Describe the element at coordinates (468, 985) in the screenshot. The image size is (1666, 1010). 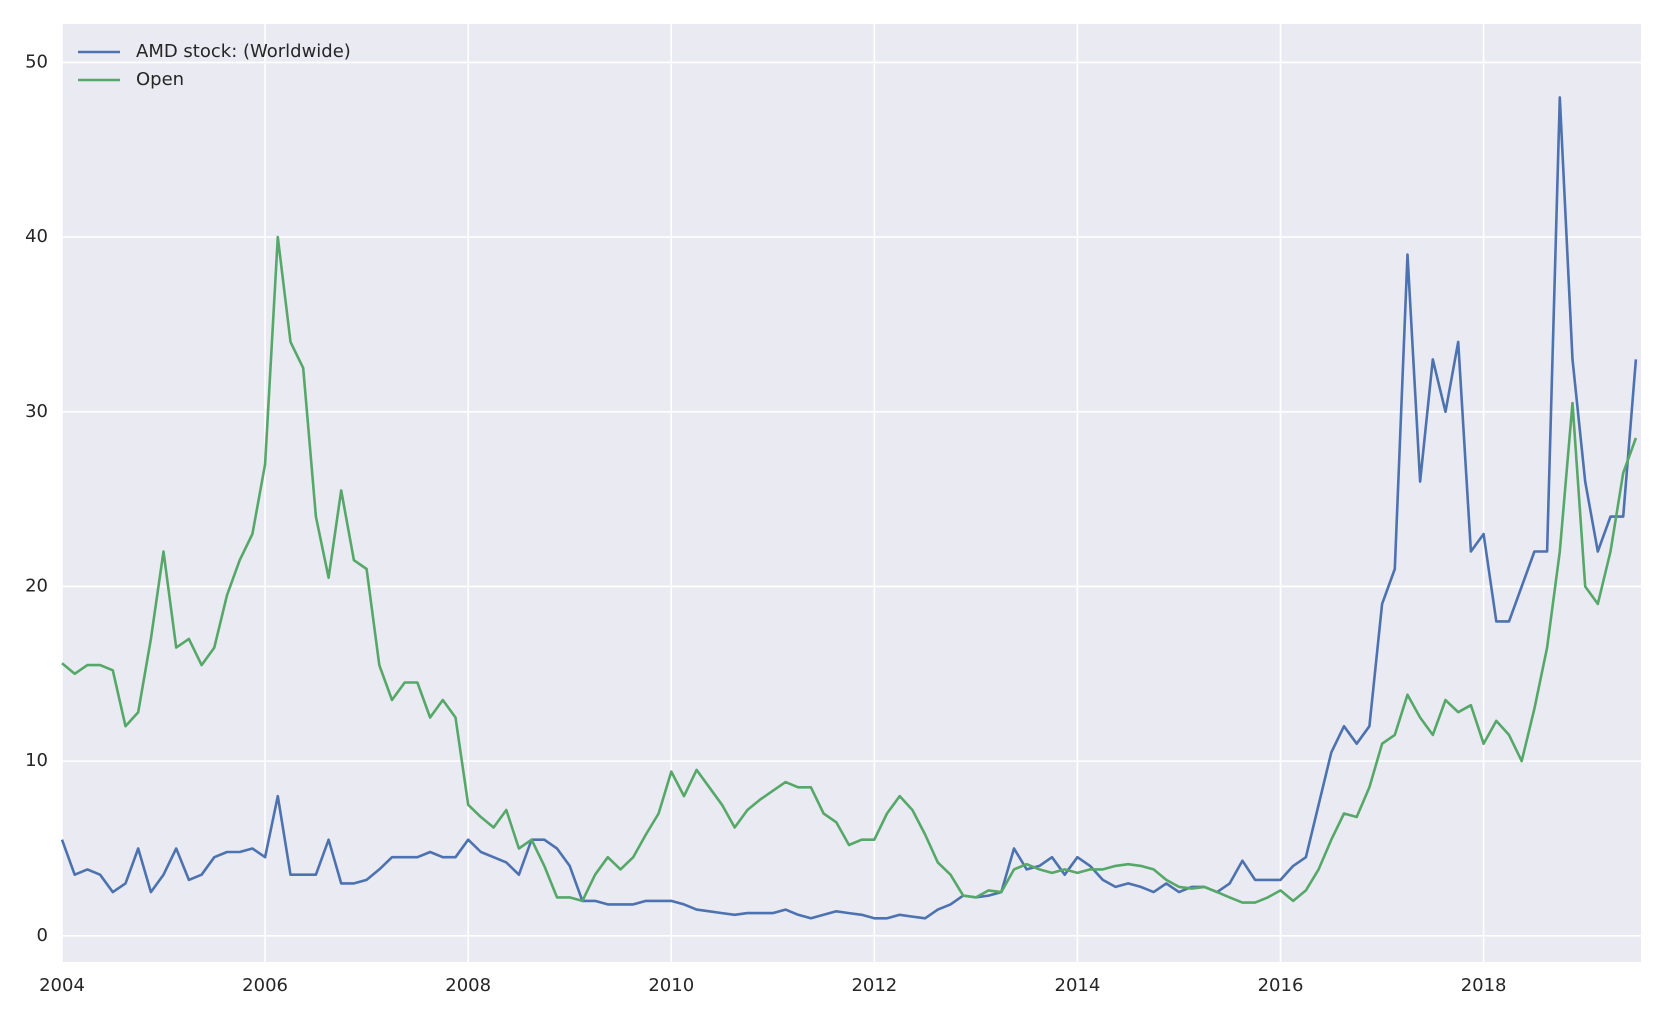
I see `x-tick-label: 2008` at that location.